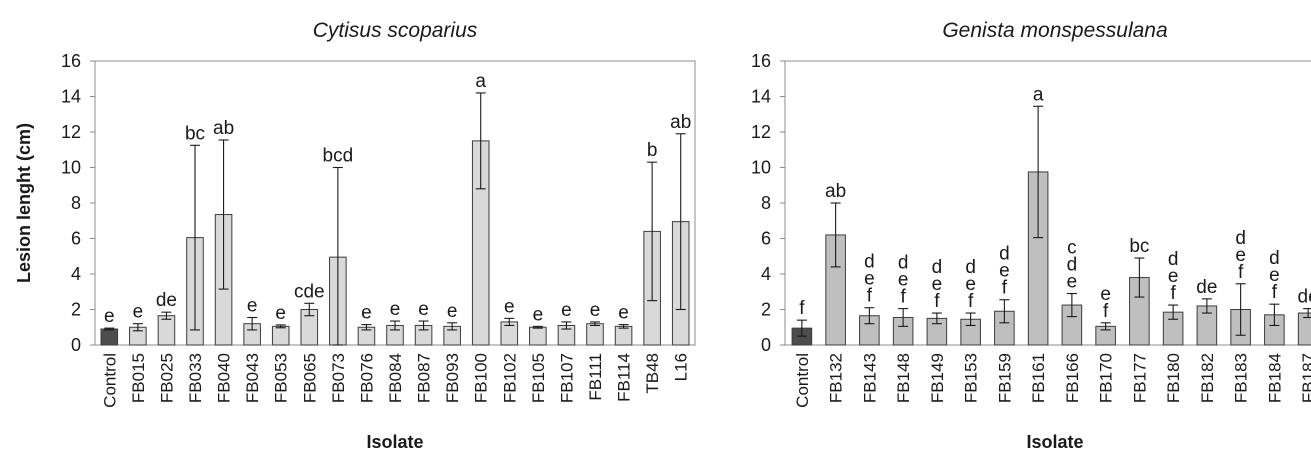 This screenshot has width=1311, height=458. Describe the element at coordinates (395, 378) in the screenshot. I see `category-label: FB084` at that location.